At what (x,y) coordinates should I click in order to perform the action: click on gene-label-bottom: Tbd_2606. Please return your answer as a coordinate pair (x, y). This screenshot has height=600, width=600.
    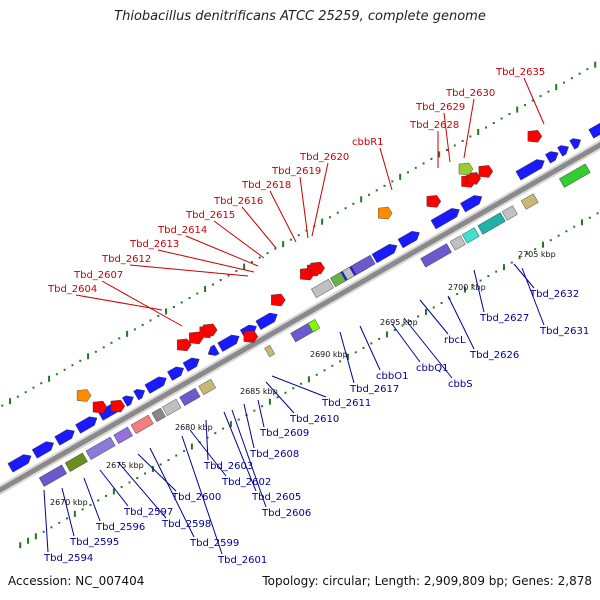
    Looking at the image, I should click on (286, 513).